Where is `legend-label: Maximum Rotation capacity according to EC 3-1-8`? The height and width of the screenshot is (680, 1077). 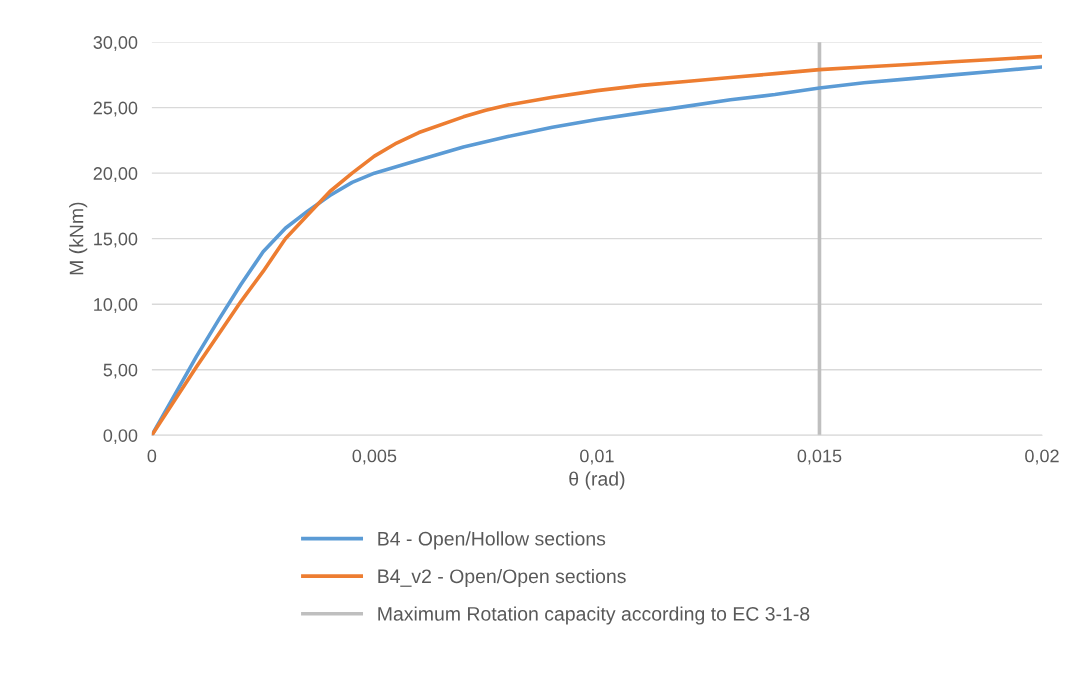
legend-label: Maximum Rotation capacity according to EC 3-1-8 is located at coordinates (594, 615).